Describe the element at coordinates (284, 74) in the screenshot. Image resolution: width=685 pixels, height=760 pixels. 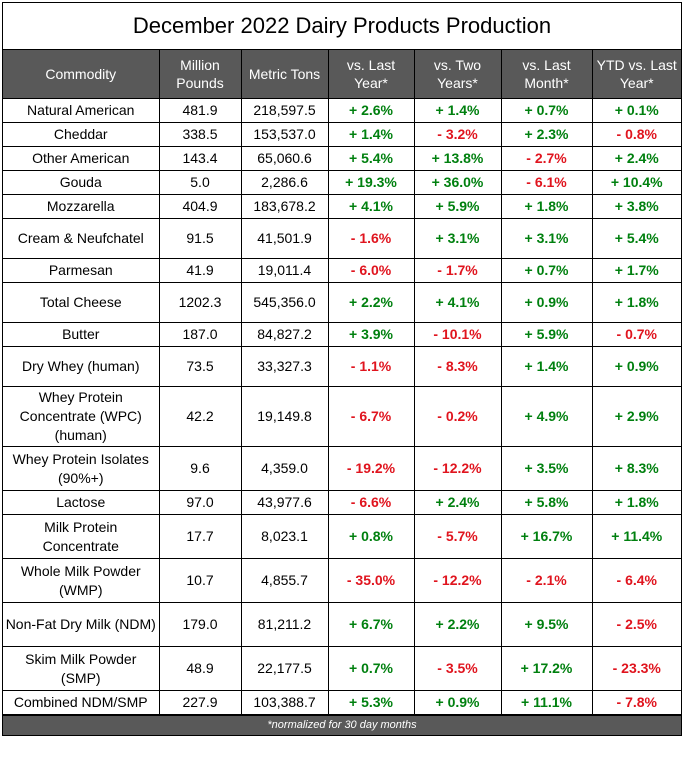
I see `column-header: Metric Tons` at that location.